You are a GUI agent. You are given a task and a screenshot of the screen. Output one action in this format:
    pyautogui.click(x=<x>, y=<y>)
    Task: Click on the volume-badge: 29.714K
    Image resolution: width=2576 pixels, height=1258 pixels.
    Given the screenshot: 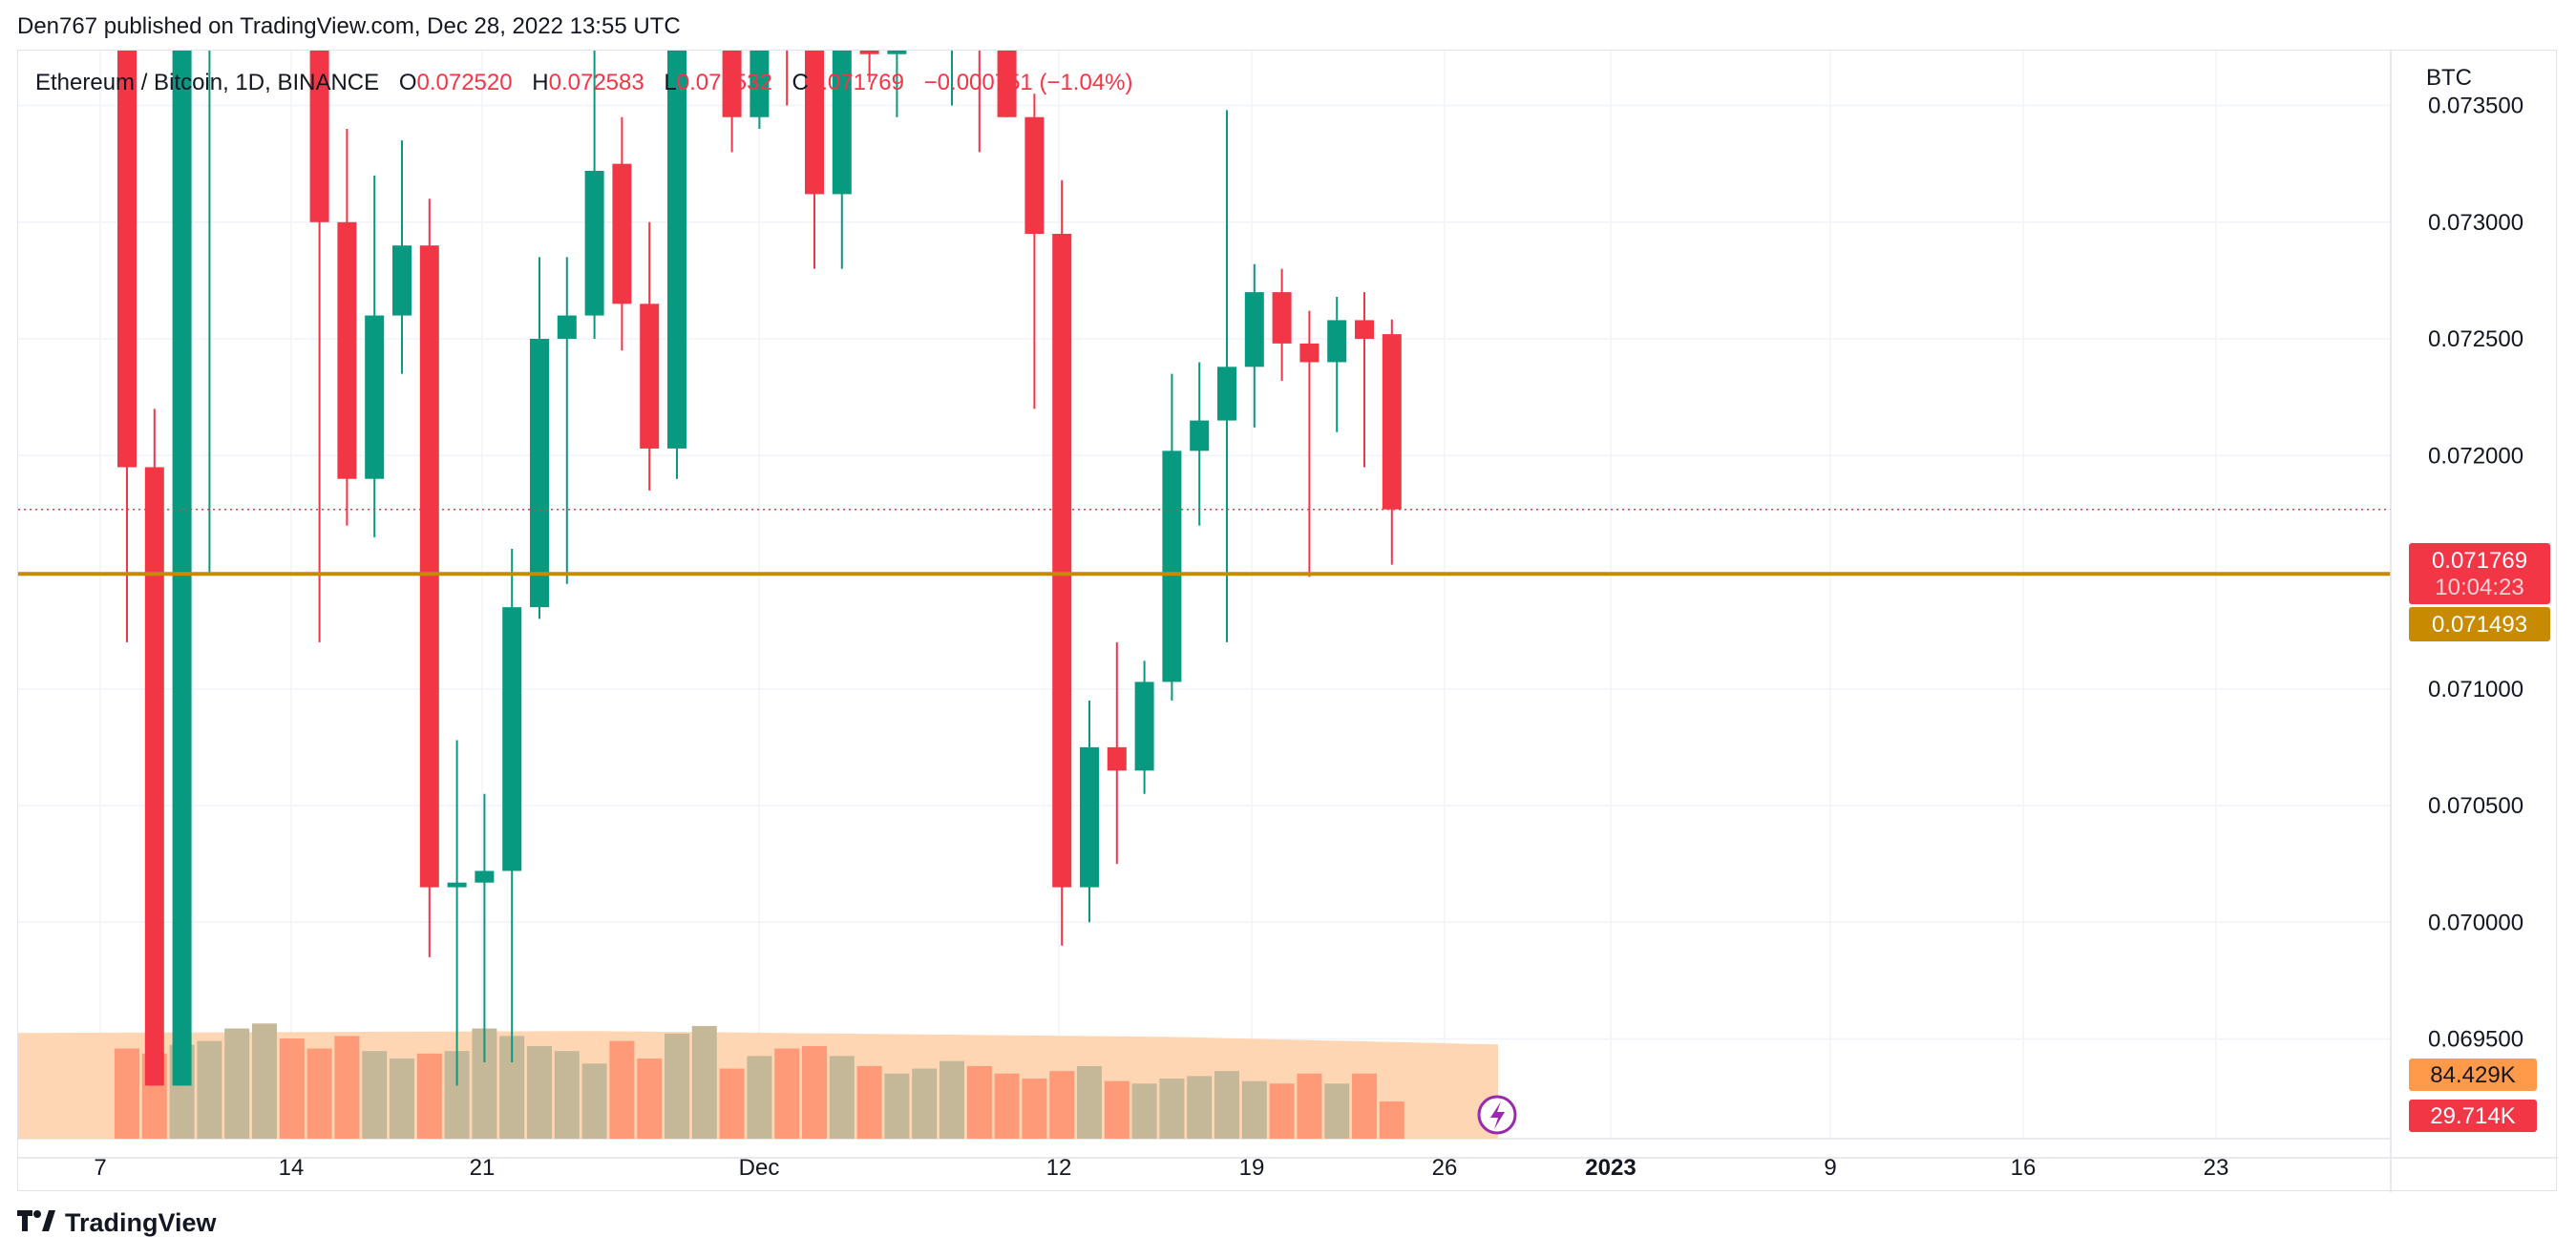 What is the action you would take?
    pyautogui.click(x=2473, y=1116)
    